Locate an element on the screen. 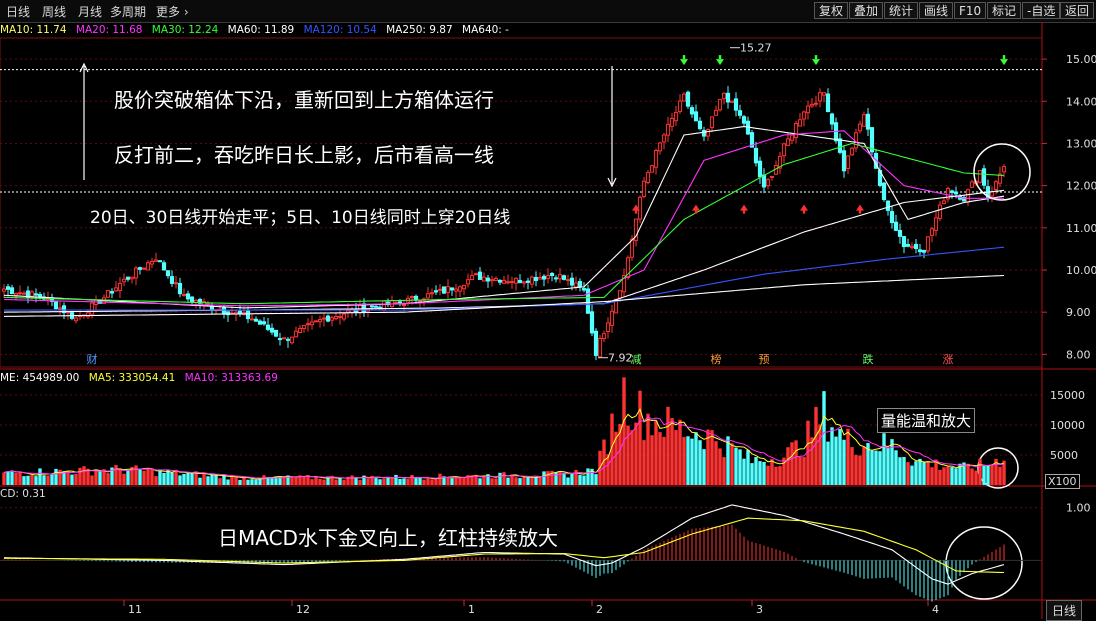 The width and height of the screenshot is (1096, 621). back-button: 返回 is located at coordinates (1077, 10).